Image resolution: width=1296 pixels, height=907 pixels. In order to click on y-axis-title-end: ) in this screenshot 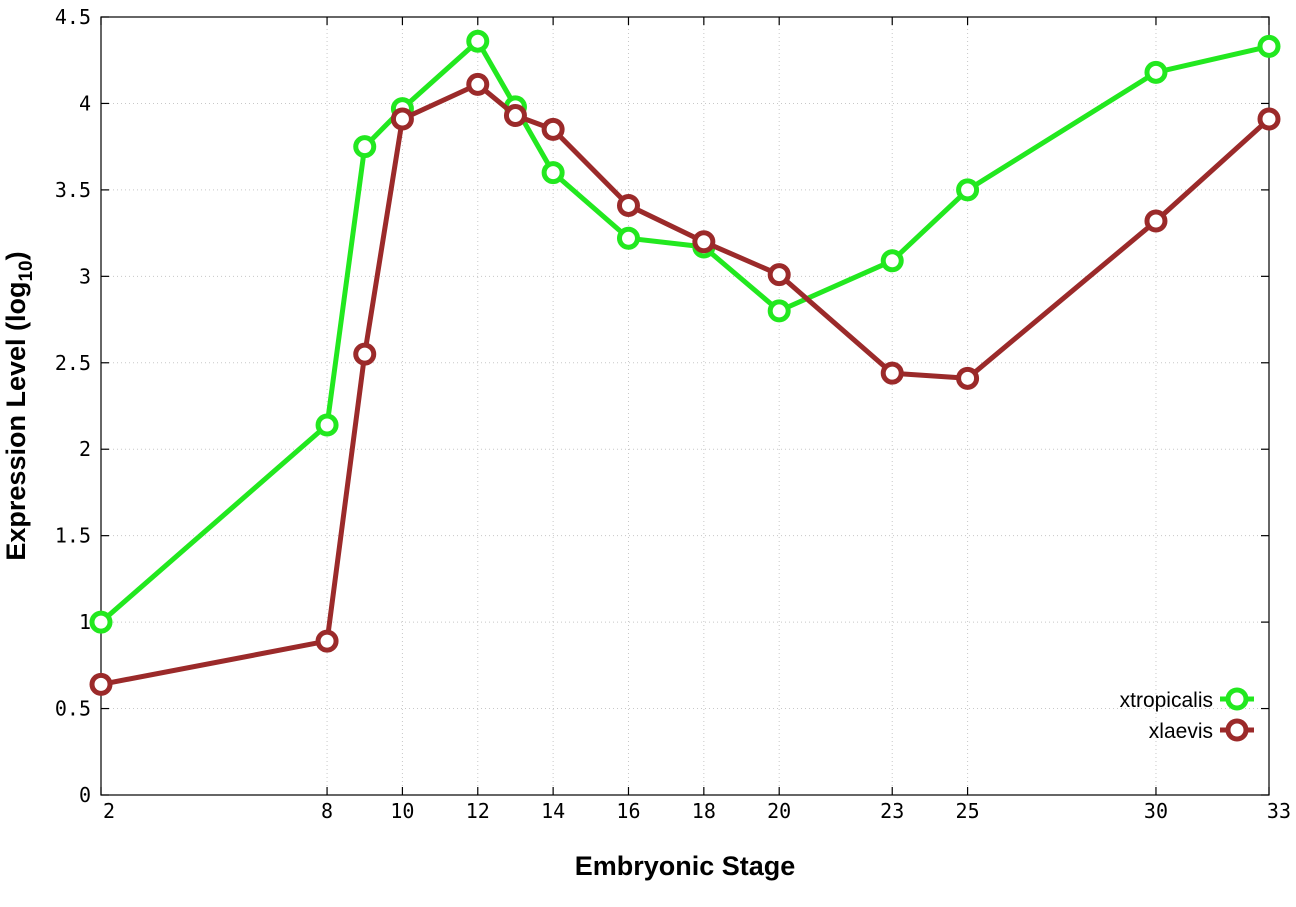, I will do `click(16, 255)`.